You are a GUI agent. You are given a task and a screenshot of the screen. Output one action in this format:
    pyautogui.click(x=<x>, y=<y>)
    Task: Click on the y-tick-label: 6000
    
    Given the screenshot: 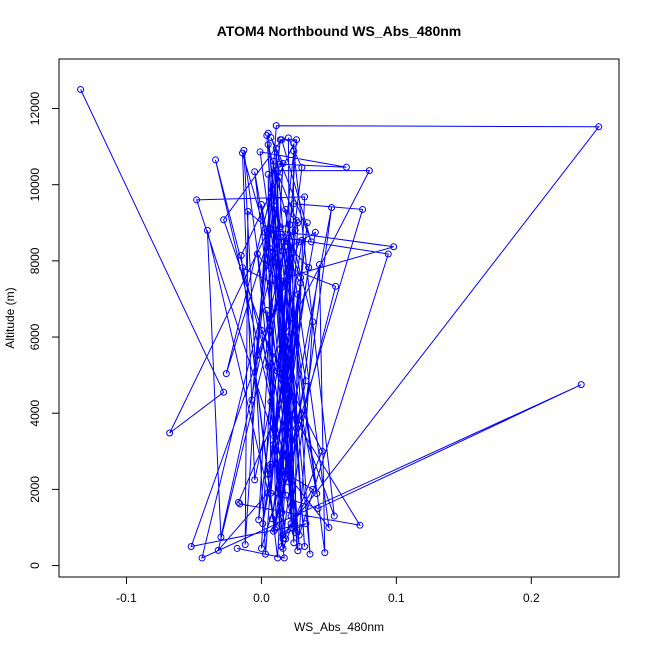 What is the action you would take?
    pyautogui.click(x=35, y=336)
    